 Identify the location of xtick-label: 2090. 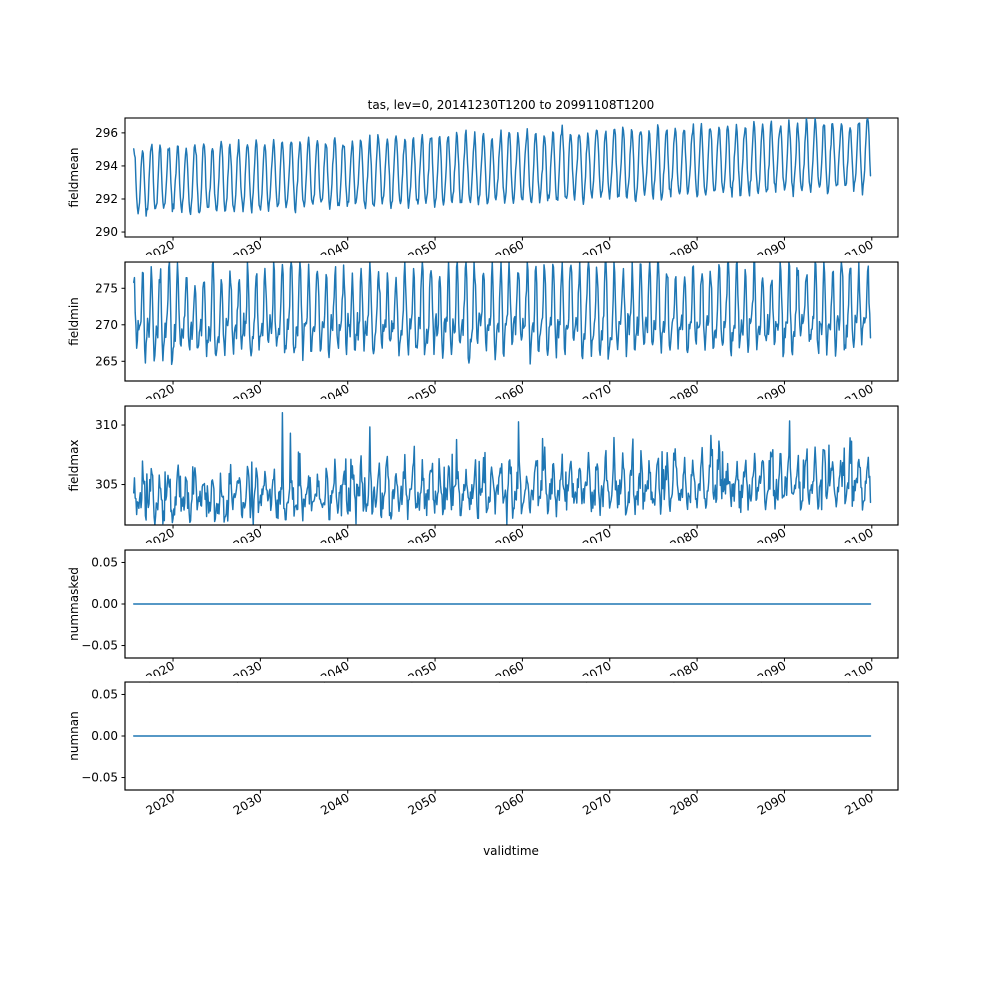
(771, 803).